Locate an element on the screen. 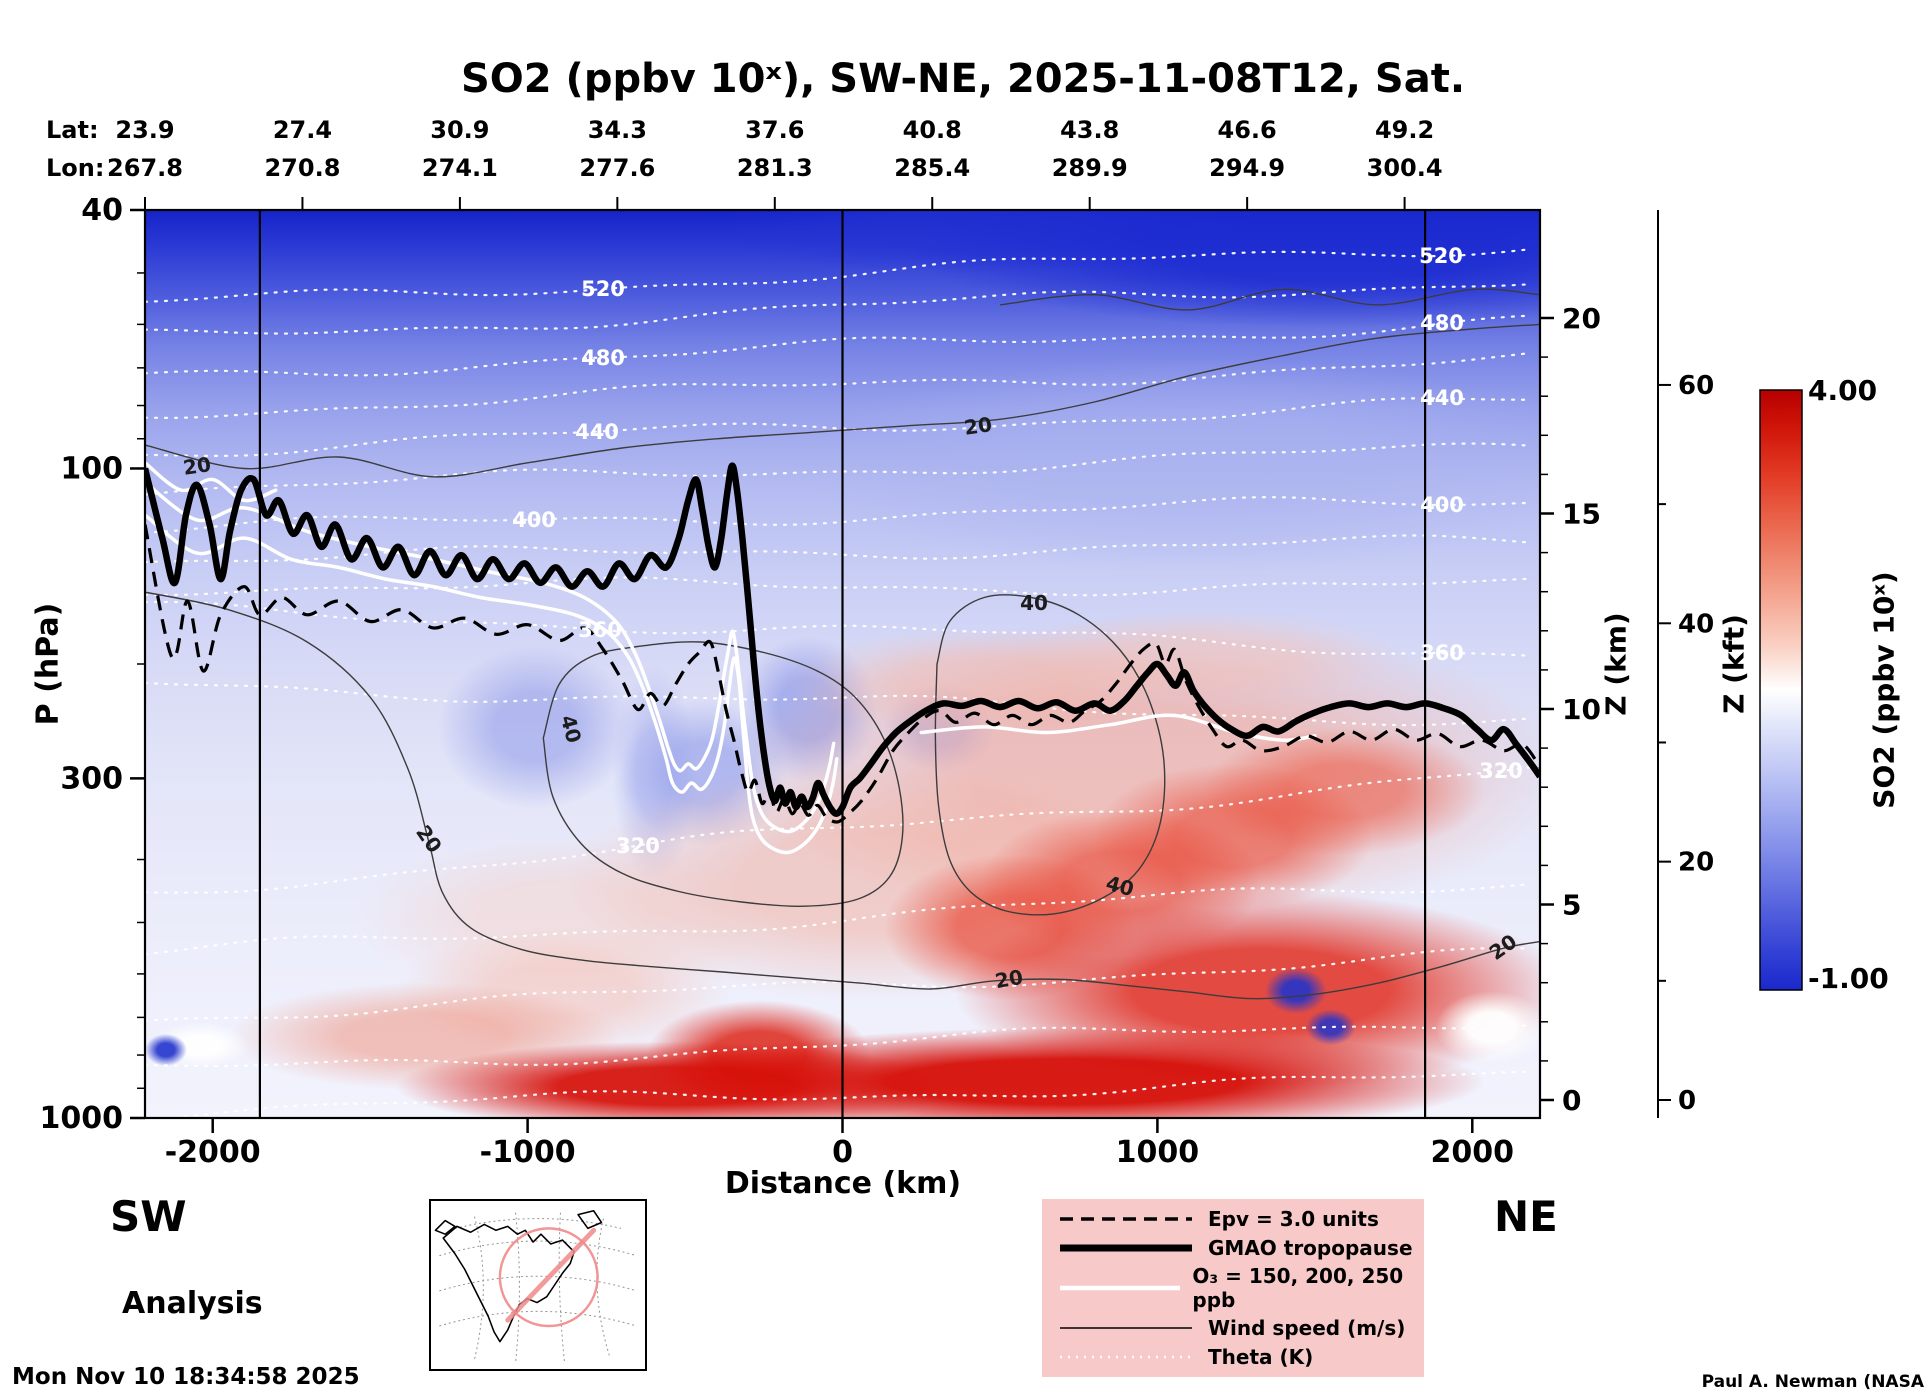 This screenshot has height=1394, width=1926. z-tick-labels: 0 5 10 15 20 is located at coordinates (1581, 709).